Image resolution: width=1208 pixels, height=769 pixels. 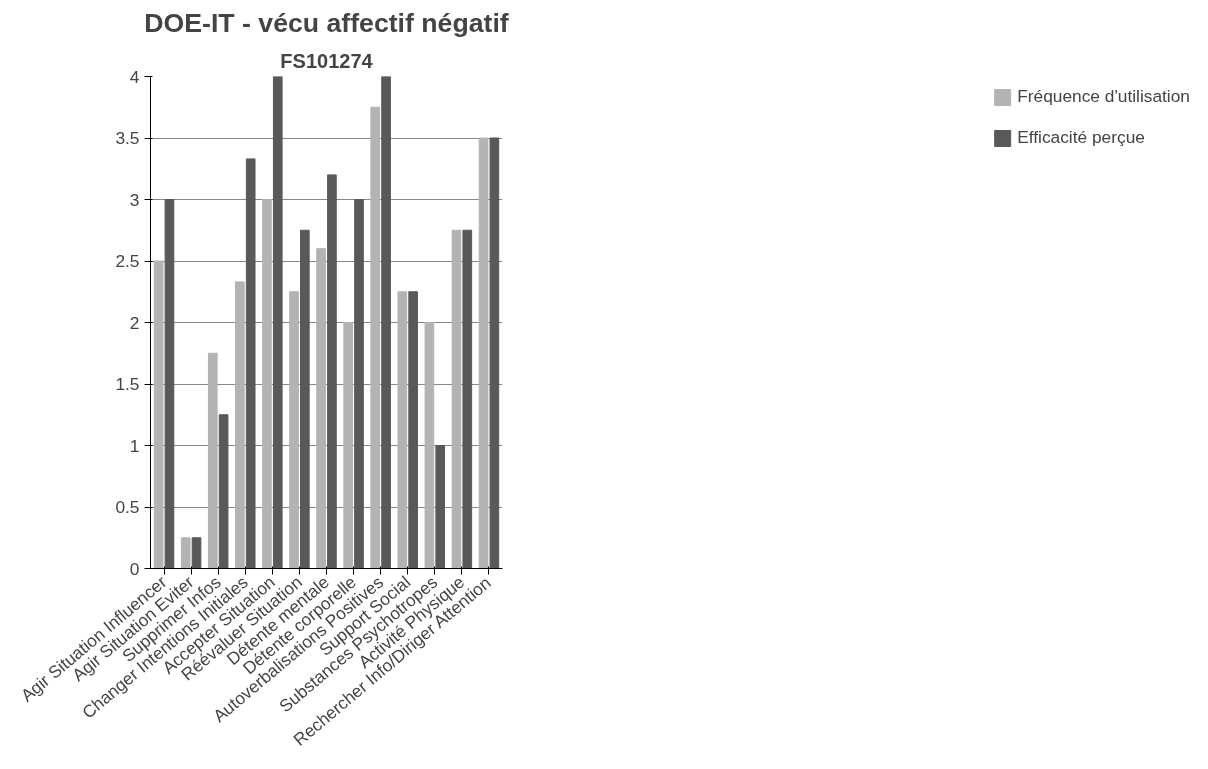 What do you see at coordinates (134, 445) in the screenshot?
I see `y-tick-label: 1` at bounding box center [134, 445].